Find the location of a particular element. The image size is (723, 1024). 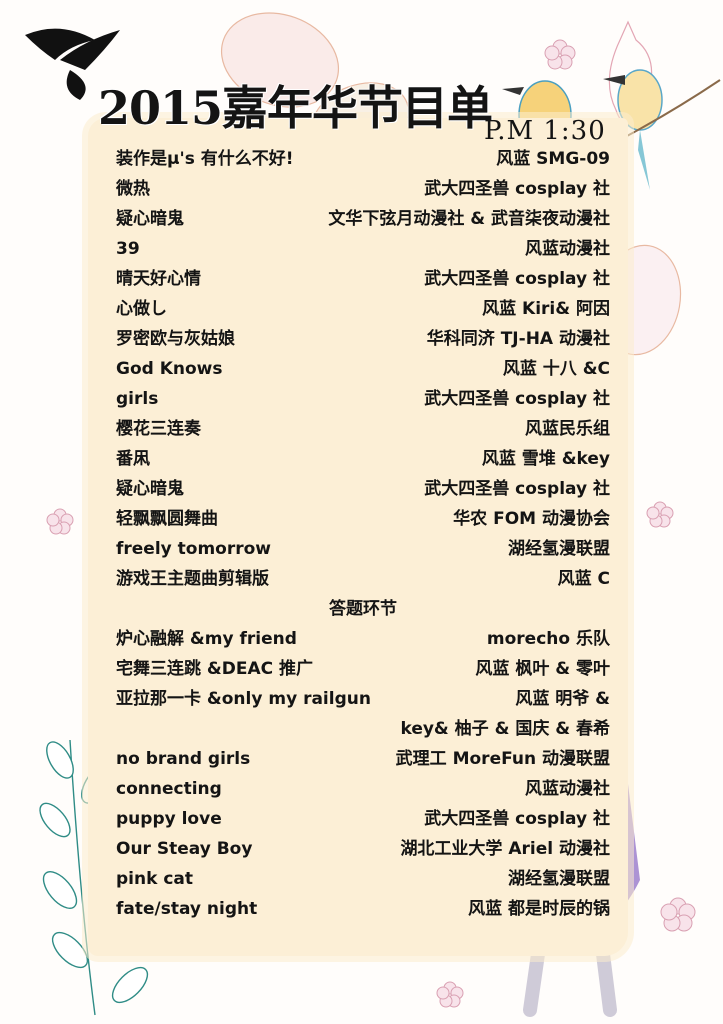

item-performer: 风蓝 枫叶 & 零叶 is located at coordinates (542, 669).